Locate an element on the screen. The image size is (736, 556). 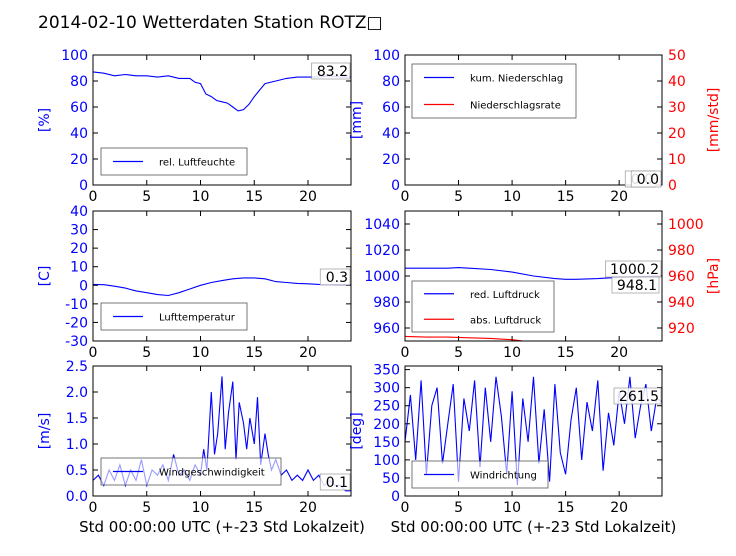
y-tick-label: 1000 is located at coordinates (382, 277).